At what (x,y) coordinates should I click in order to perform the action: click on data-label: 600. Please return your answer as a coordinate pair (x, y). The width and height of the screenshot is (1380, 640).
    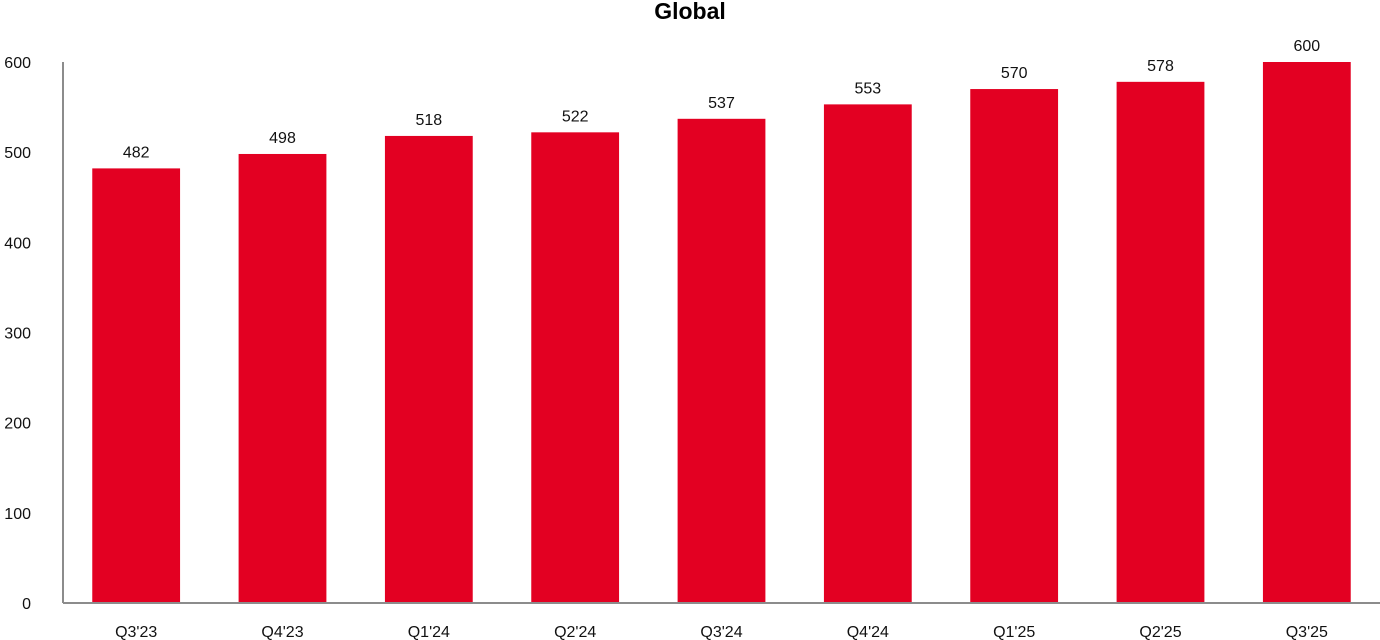
    Looking at the image, I should click on (1306, 46).